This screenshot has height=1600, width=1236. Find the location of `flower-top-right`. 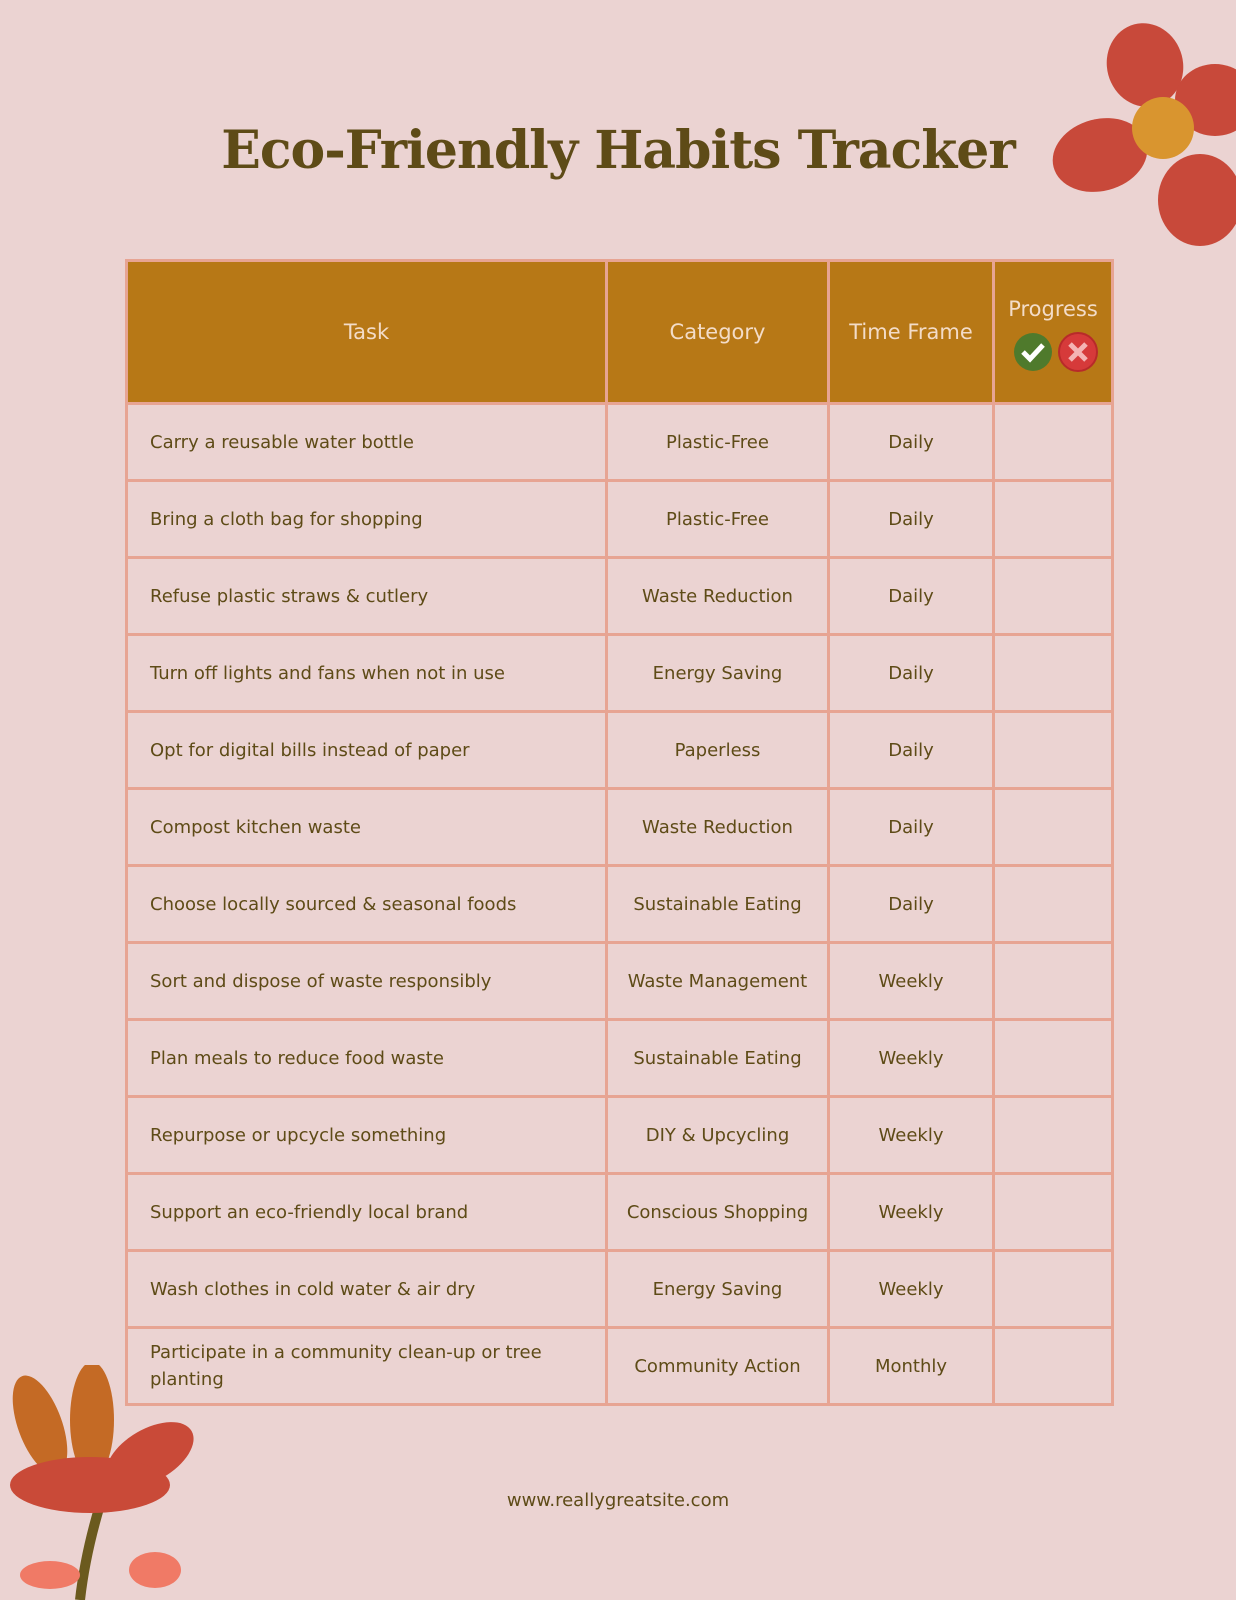

flower-top-right is located at coordinates (1144, 134).